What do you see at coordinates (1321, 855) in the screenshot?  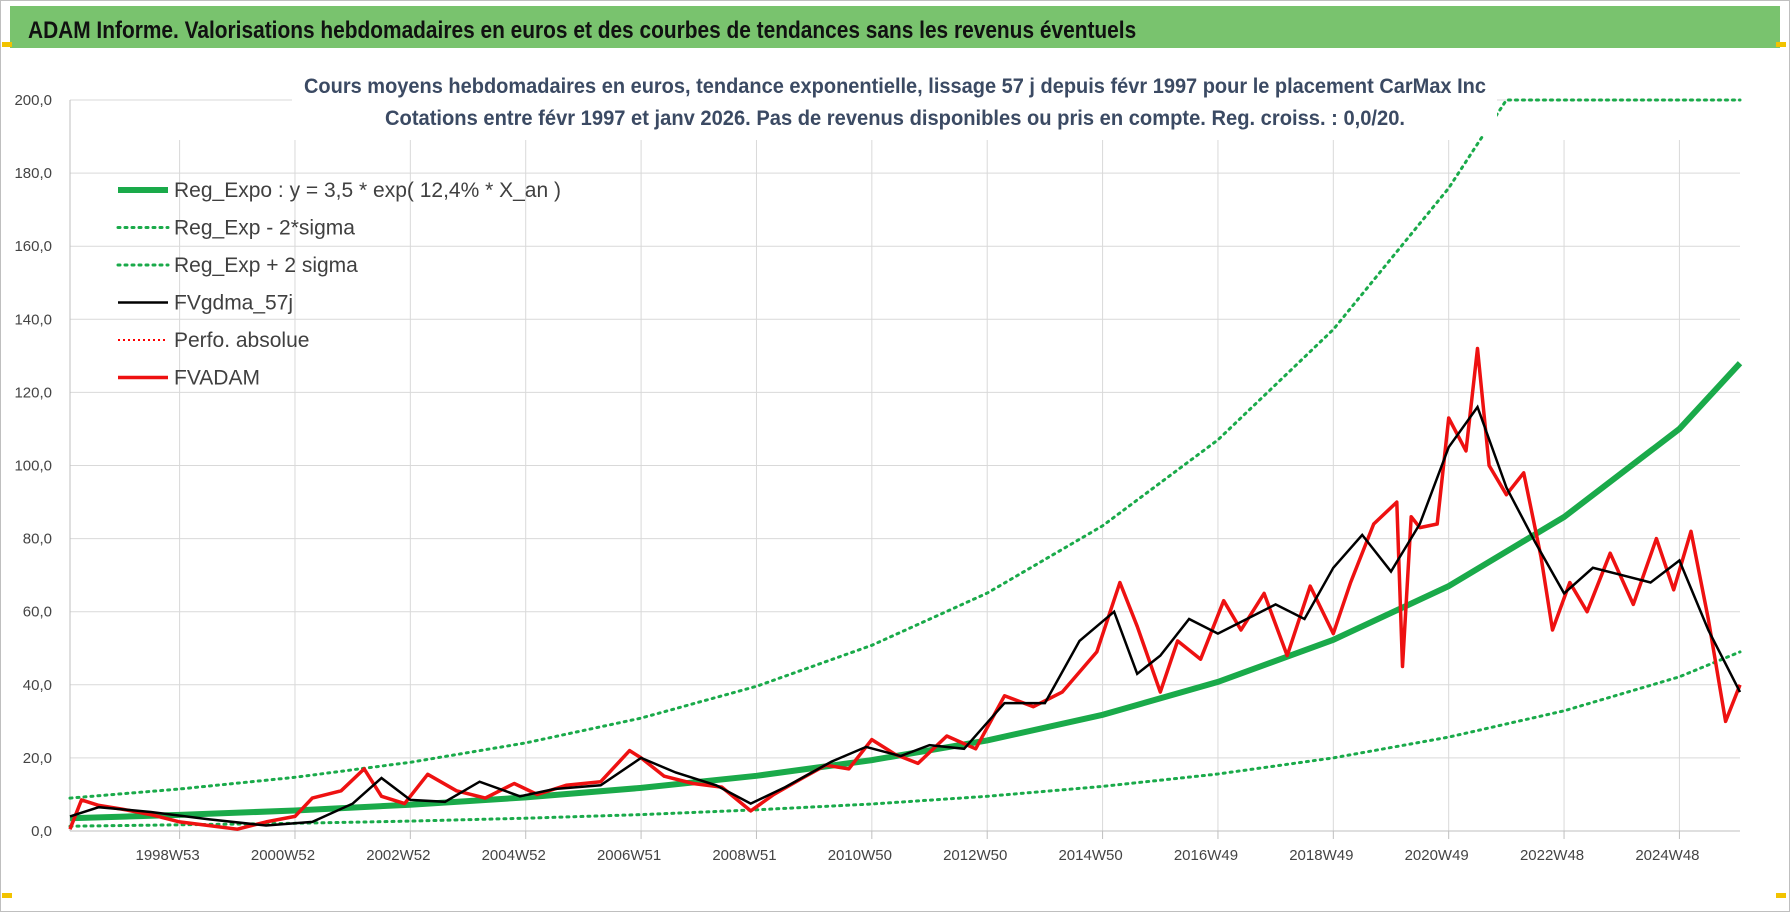 I see `x-tick-label: 2018W49` at bounding box center [1321, 855].